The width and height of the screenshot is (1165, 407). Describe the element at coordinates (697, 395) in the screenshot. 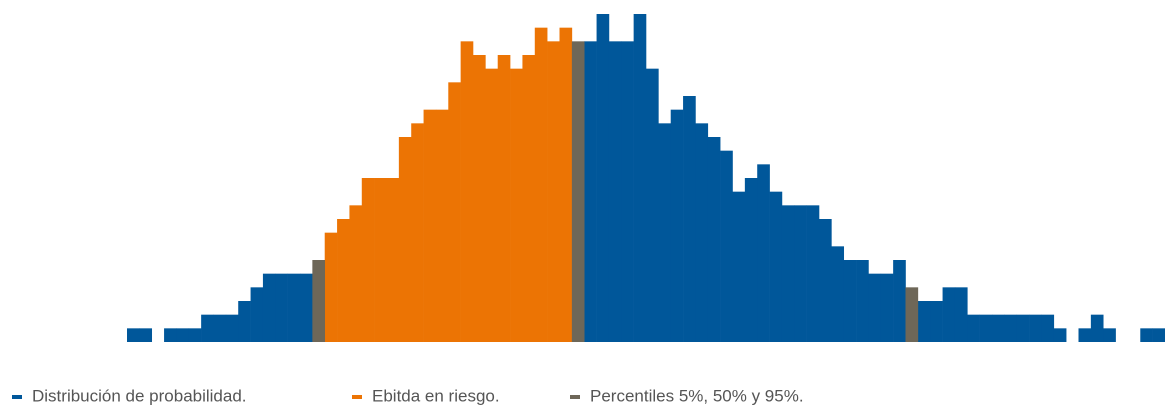

I see `legend-label: Percentiles 5%, 50% y 95%.` at that location.